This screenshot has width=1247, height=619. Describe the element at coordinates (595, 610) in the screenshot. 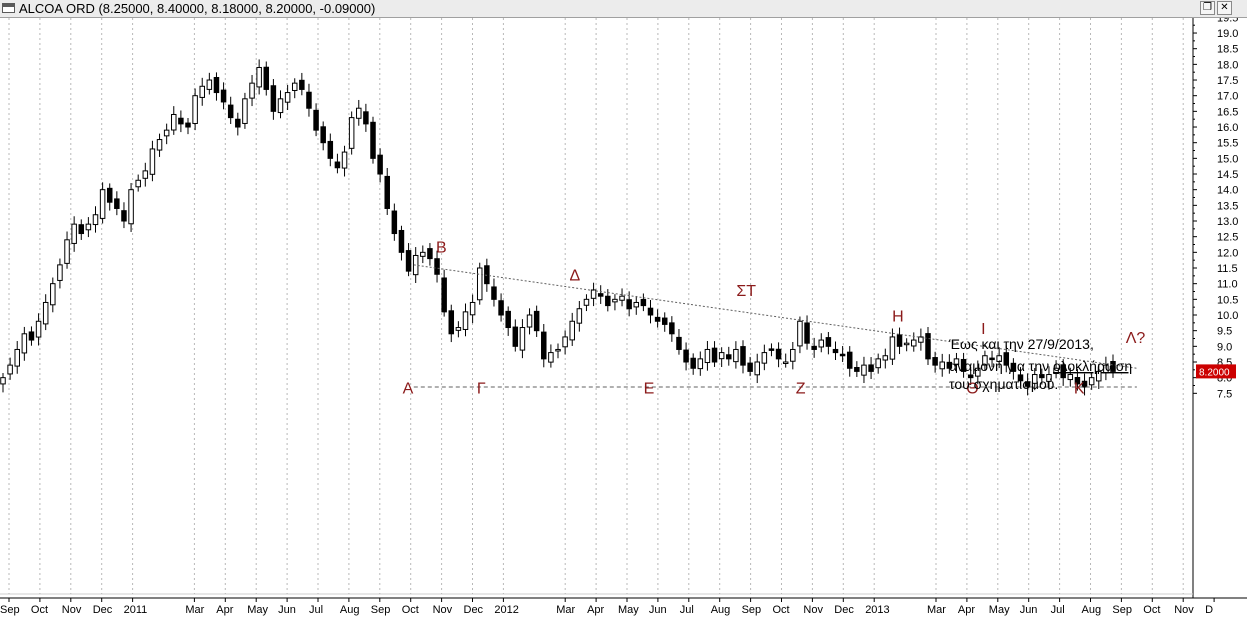

I see `x-tick-label-apr: Apr` at that location.